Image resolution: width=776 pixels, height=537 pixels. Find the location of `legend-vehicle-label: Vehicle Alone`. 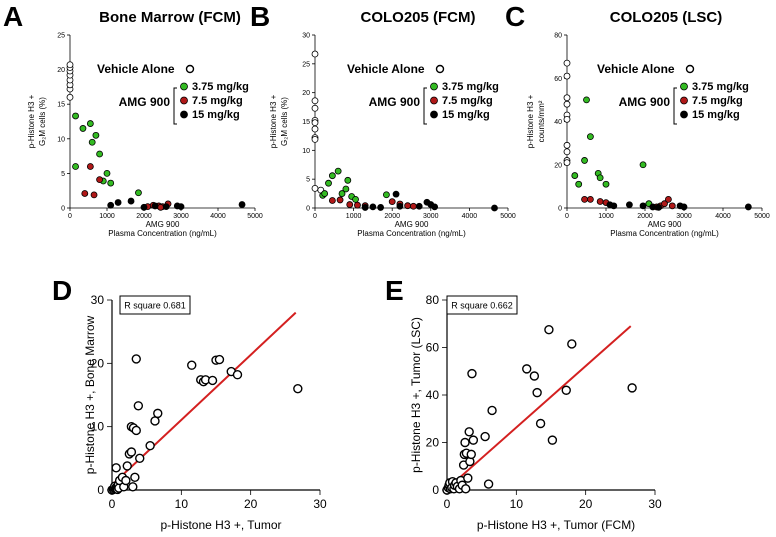

legend-vehicle-label: Vehicle Alone is located at coordinates (136, 69).